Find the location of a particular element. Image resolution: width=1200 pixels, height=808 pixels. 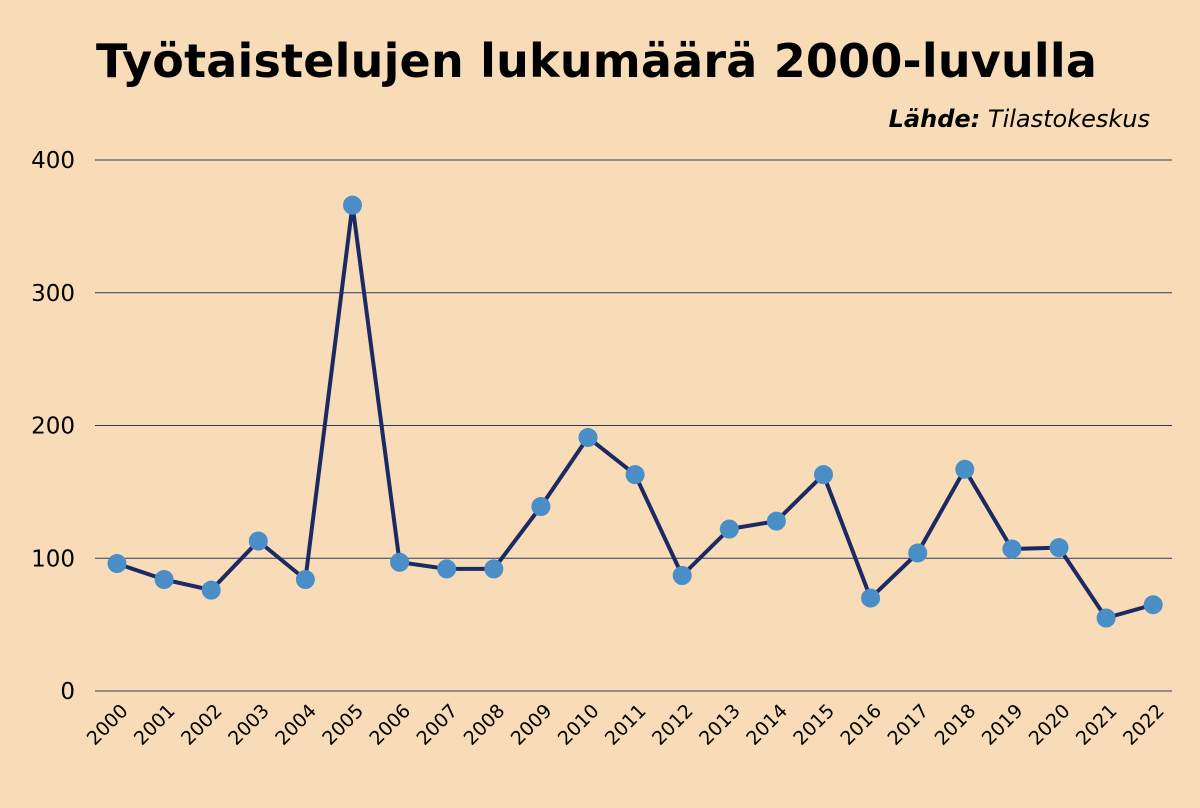

x-tick-label: 2014 is located at coordinates (767, 725).